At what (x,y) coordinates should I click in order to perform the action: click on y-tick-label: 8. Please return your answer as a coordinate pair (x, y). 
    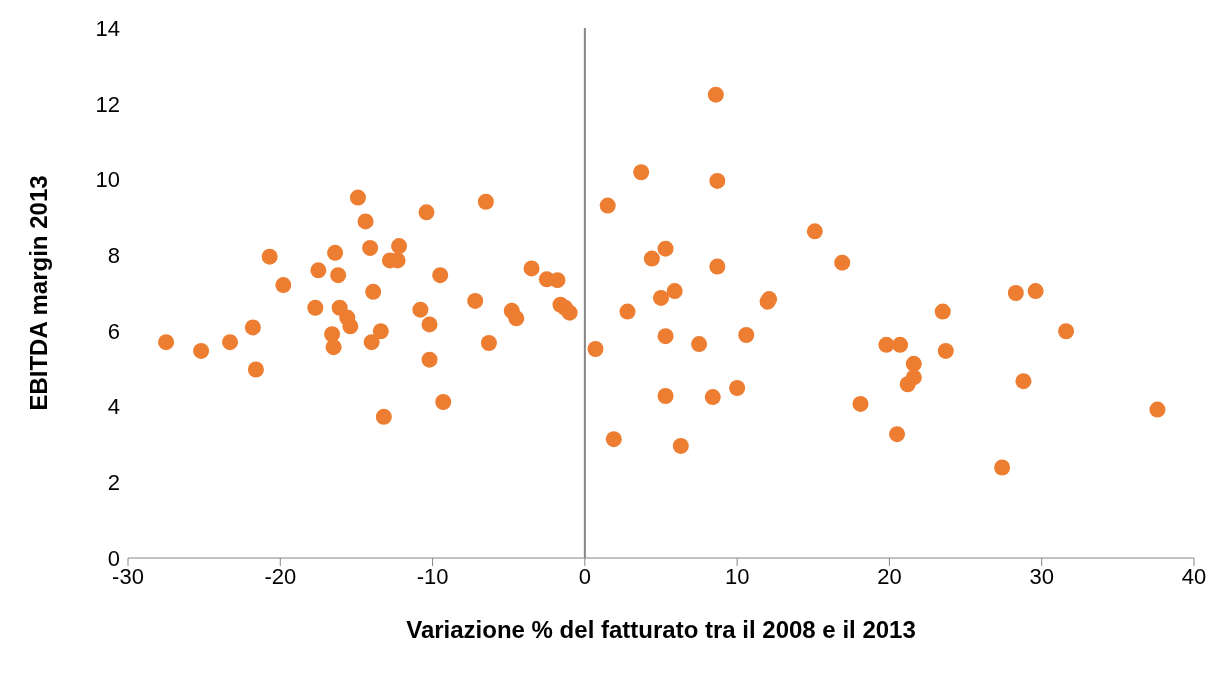
    Looking at the image, I should click on (113, 255).